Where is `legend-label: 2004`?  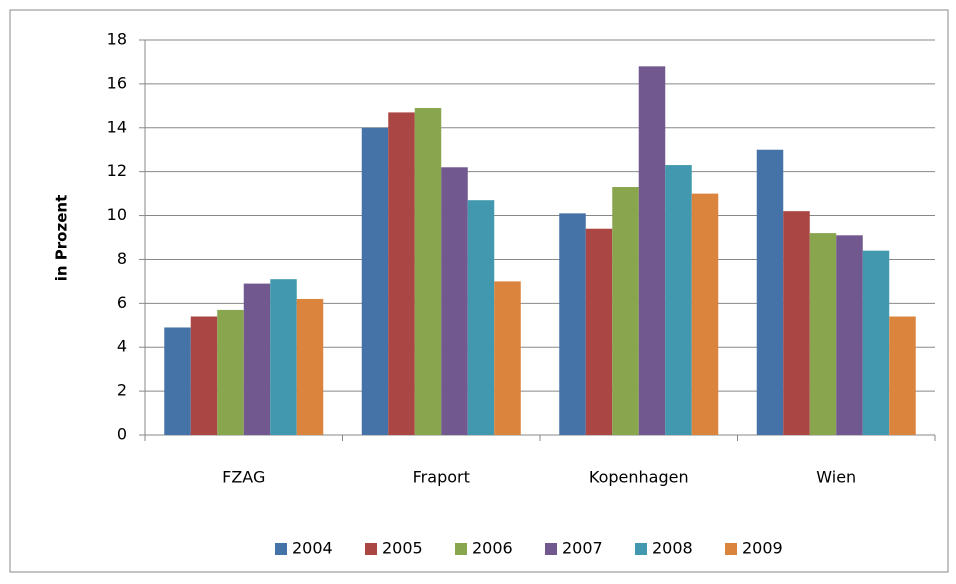 legend-label: 2004 is located at coordinates (312, 548).